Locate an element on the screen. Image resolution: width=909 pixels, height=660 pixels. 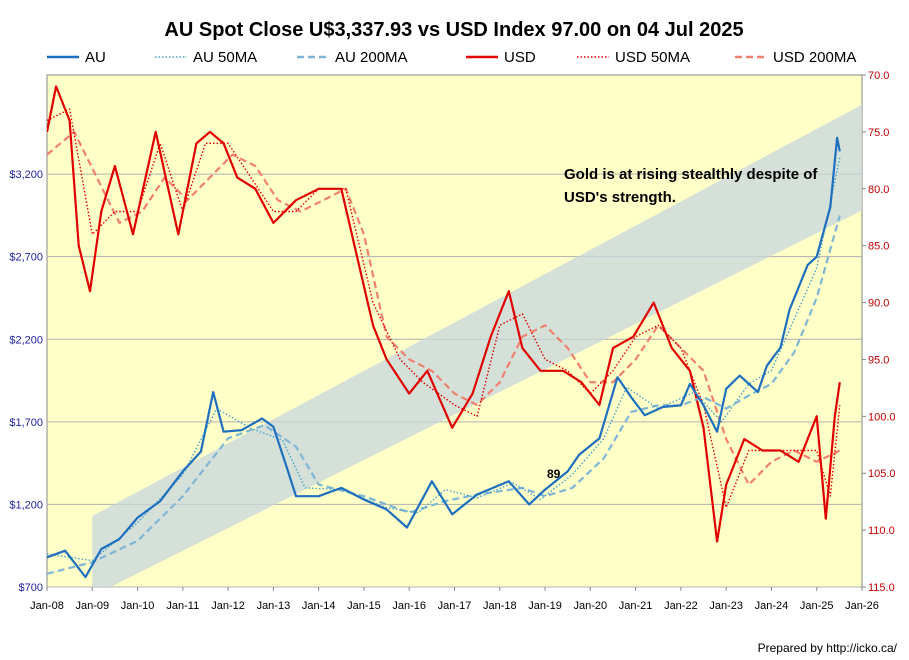
y-tick-label-left: $2,200 is located at coordinates (26, 340).